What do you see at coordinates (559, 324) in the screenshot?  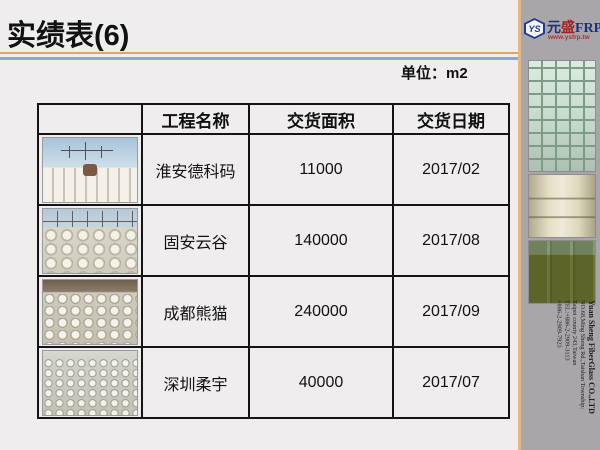 I see `phone-line: +886-2-2909-7923` at bounding box center [559, 324].